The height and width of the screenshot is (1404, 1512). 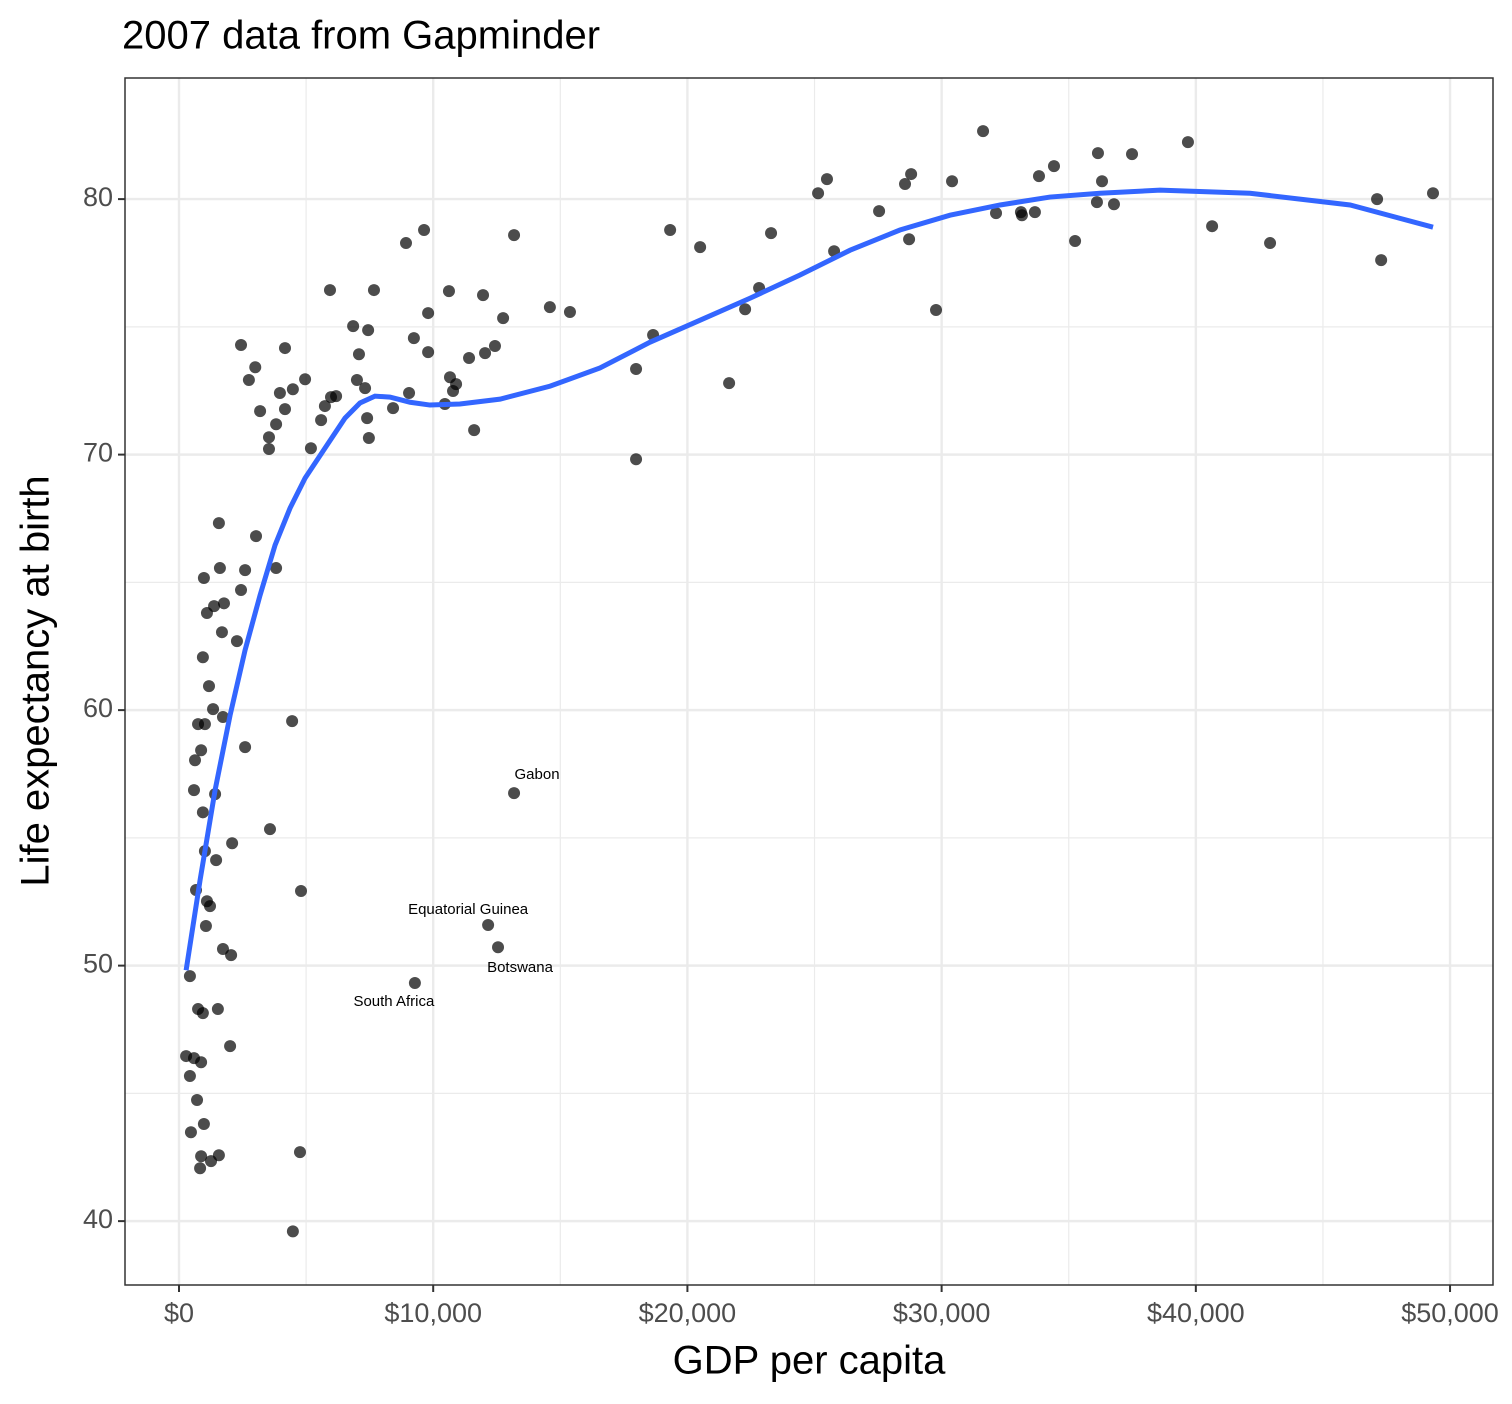 I want to click on y-tick-label: 80, so click(x=98, y=197).